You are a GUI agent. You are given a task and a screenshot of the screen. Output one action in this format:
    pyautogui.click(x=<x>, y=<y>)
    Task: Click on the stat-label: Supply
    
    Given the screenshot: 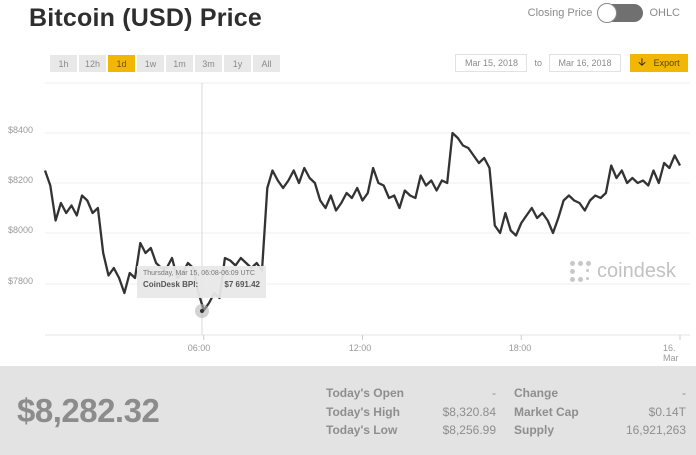 What is the action you would take?
    pyautogui.click(x=534, y=430)
    